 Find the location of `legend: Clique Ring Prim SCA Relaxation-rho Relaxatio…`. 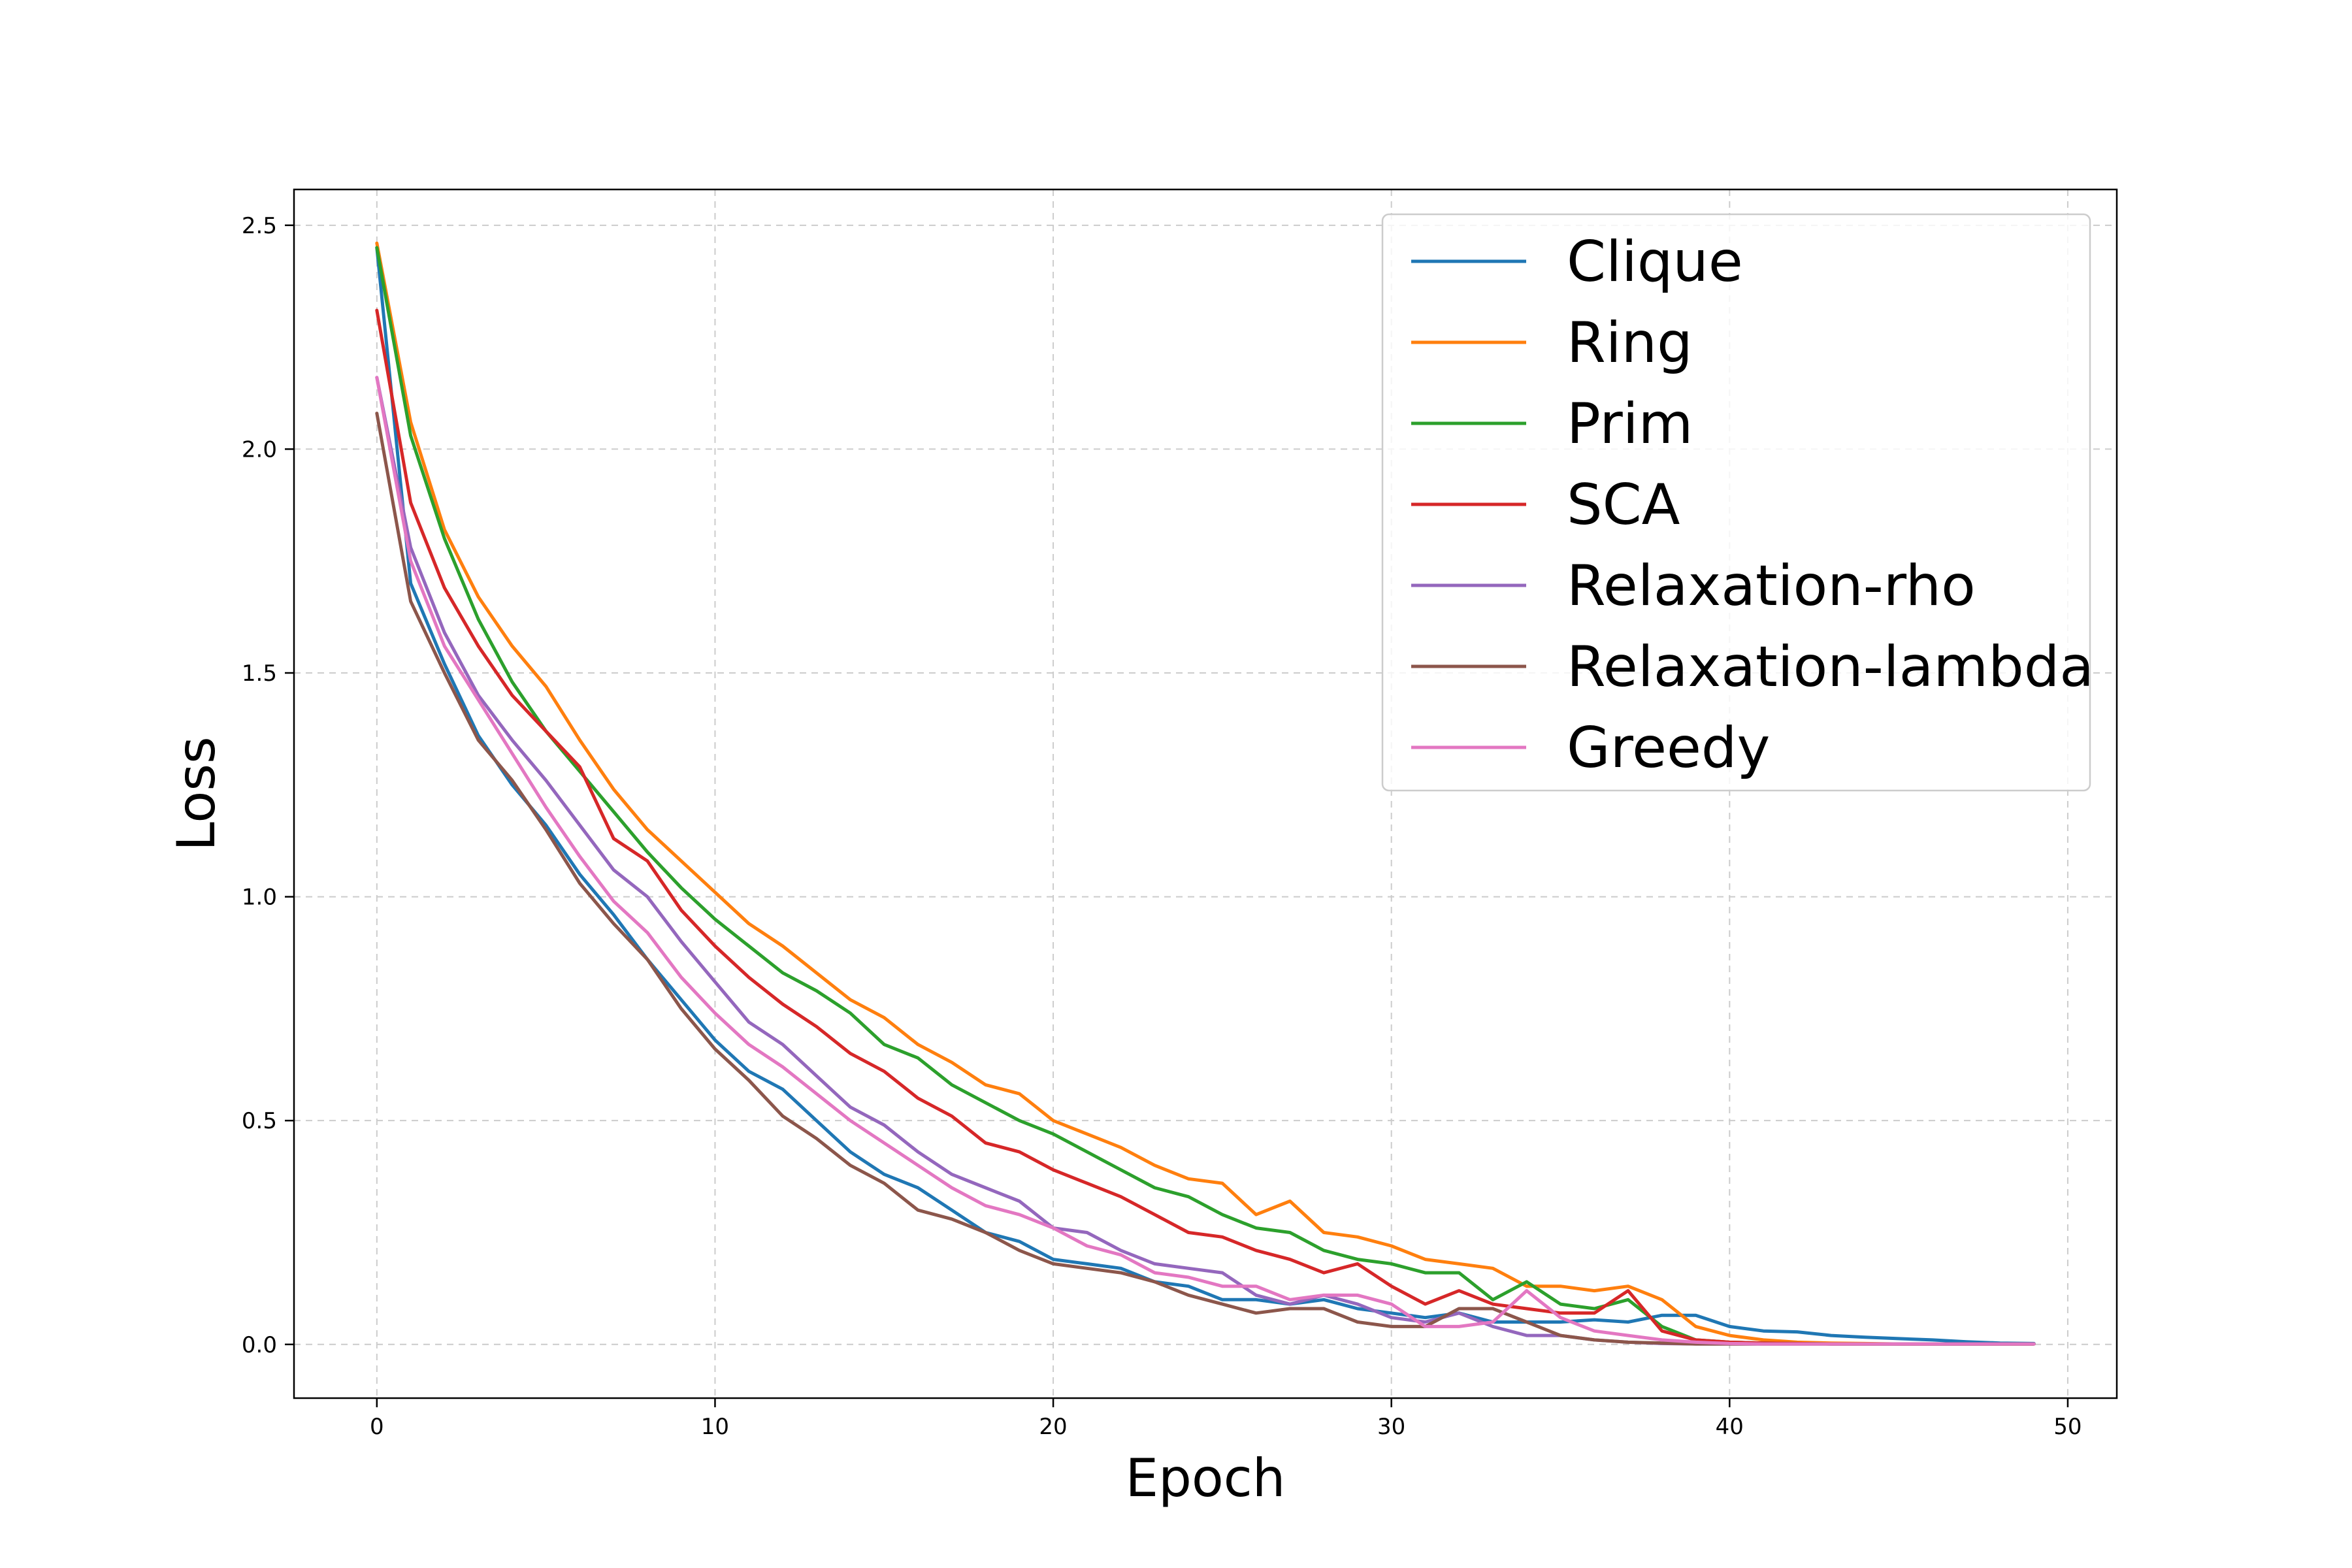

legend: Clique Ring Prim SCA Relaxation-rho Relaxatio… is located at coordinates (1737, 502).